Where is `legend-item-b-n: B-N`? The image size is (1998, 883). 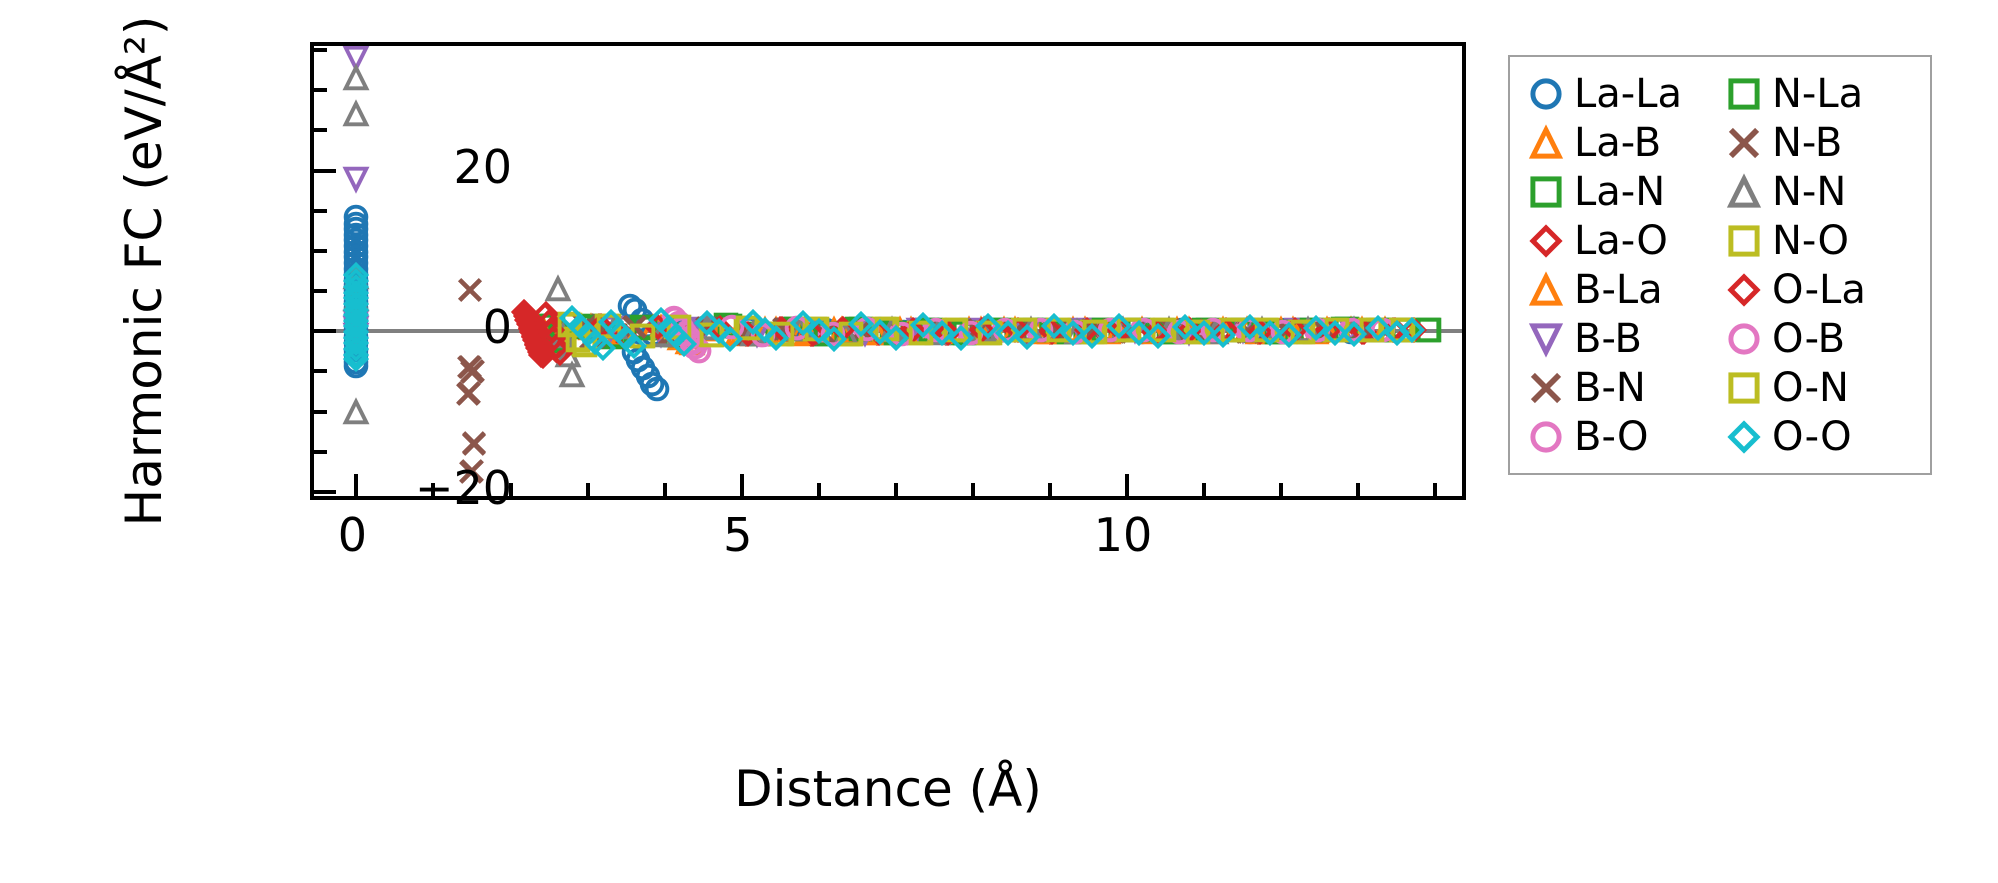 legend-item-b-n: B-N is located at coordinates (1623, 387).